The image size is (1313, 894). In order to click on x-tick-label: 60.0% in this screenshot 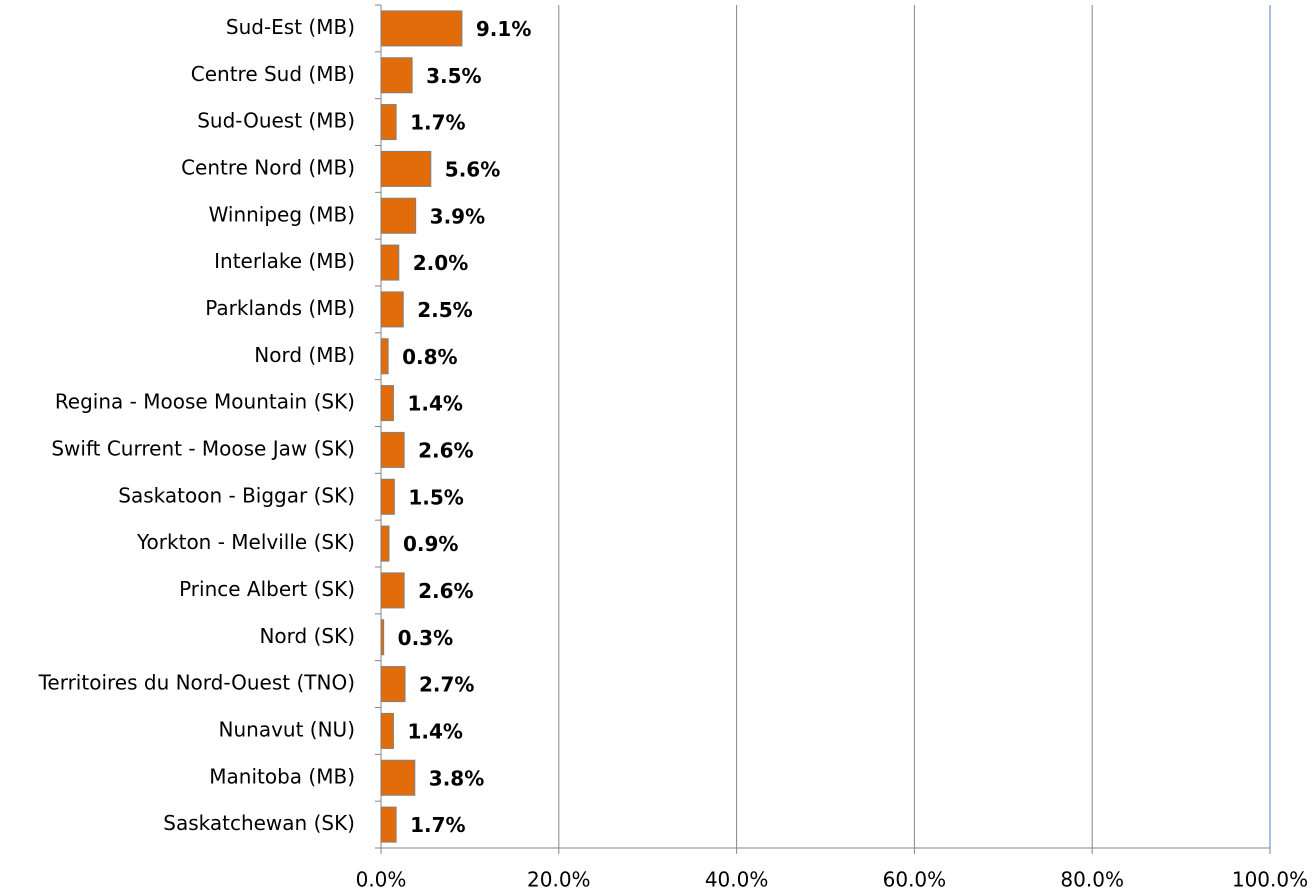, I will do `click(915, 880)`.